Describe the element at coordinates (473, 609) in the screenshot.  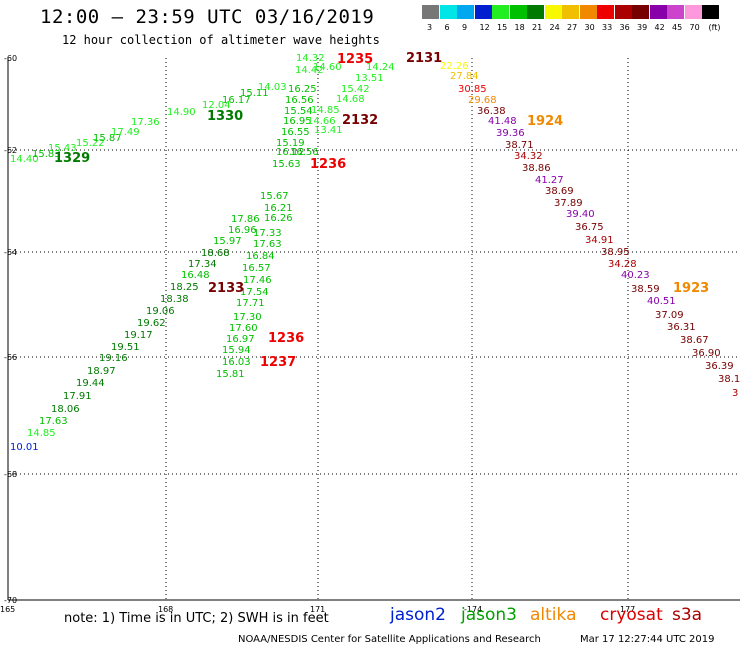
I see `longitude-label: -174` at that location.